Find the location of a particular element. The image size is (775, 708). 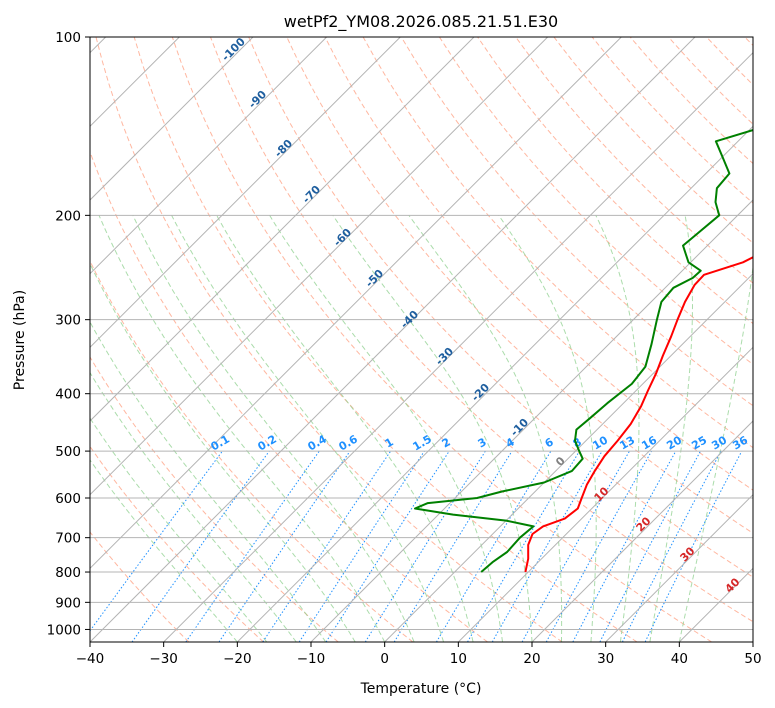

dry-adiabat-label: -50 is located at coordinates (374, 278).